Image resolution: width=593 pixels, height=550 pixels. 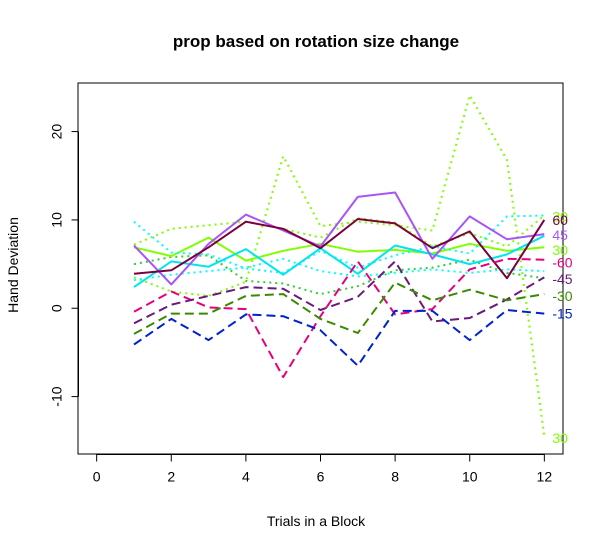 What do you see at coordinates (316, 521) in the screenshot?
I see `x-axis-label: Trials in a Block` at bounding box center [316, 521].